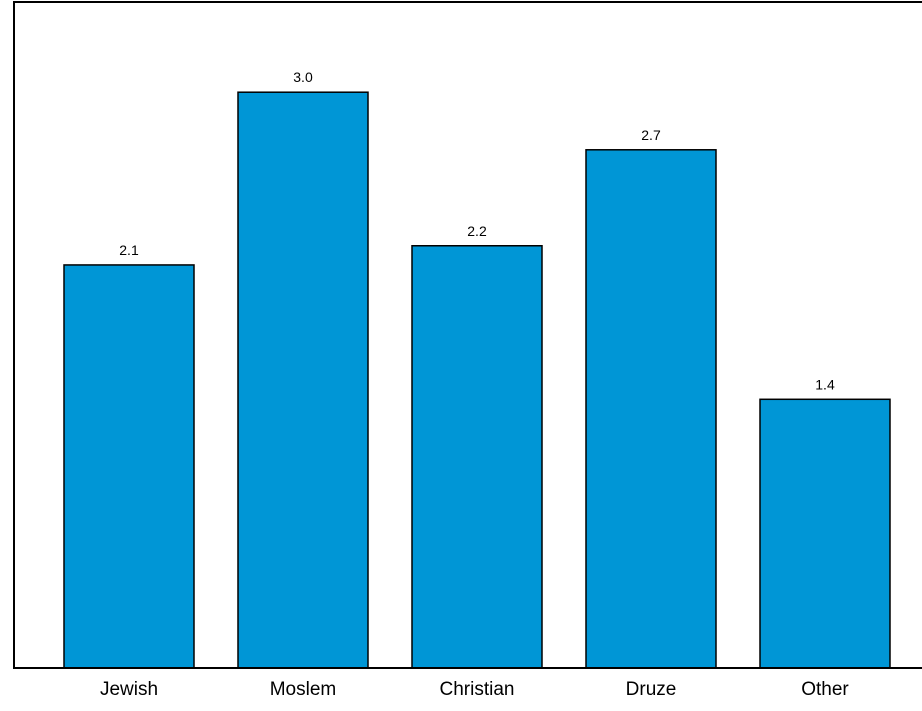 This screenshot has width=922, height=711. I want to click on x-tick-label-other: Other, so click(825, 689).